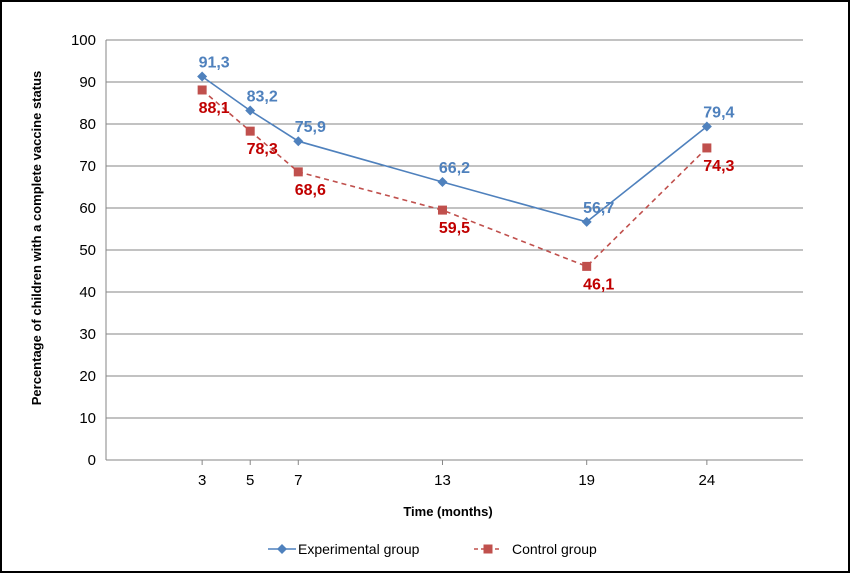 The image size is (850, 573). I want to click on y-tick-label-0: 0, so click(92, 460).